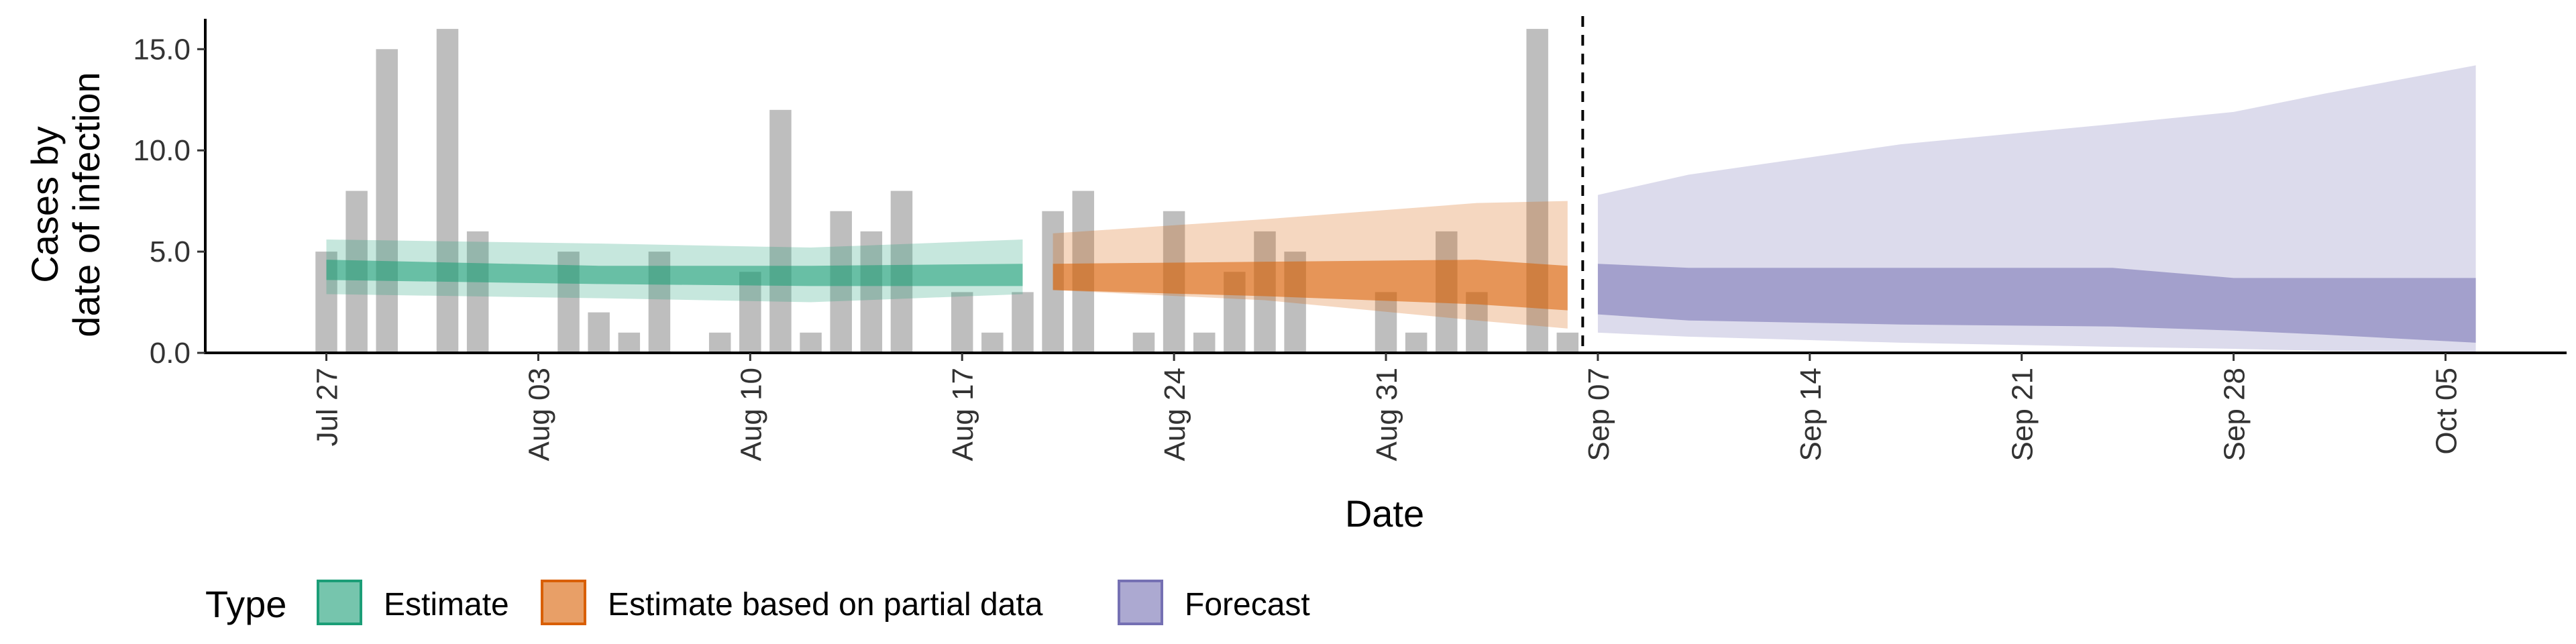 This screenshot has height=644, width=2576. Describe the element at coordinates (170, 251) in the screenshot. I see `y-tick-label: 5.0` at that location.